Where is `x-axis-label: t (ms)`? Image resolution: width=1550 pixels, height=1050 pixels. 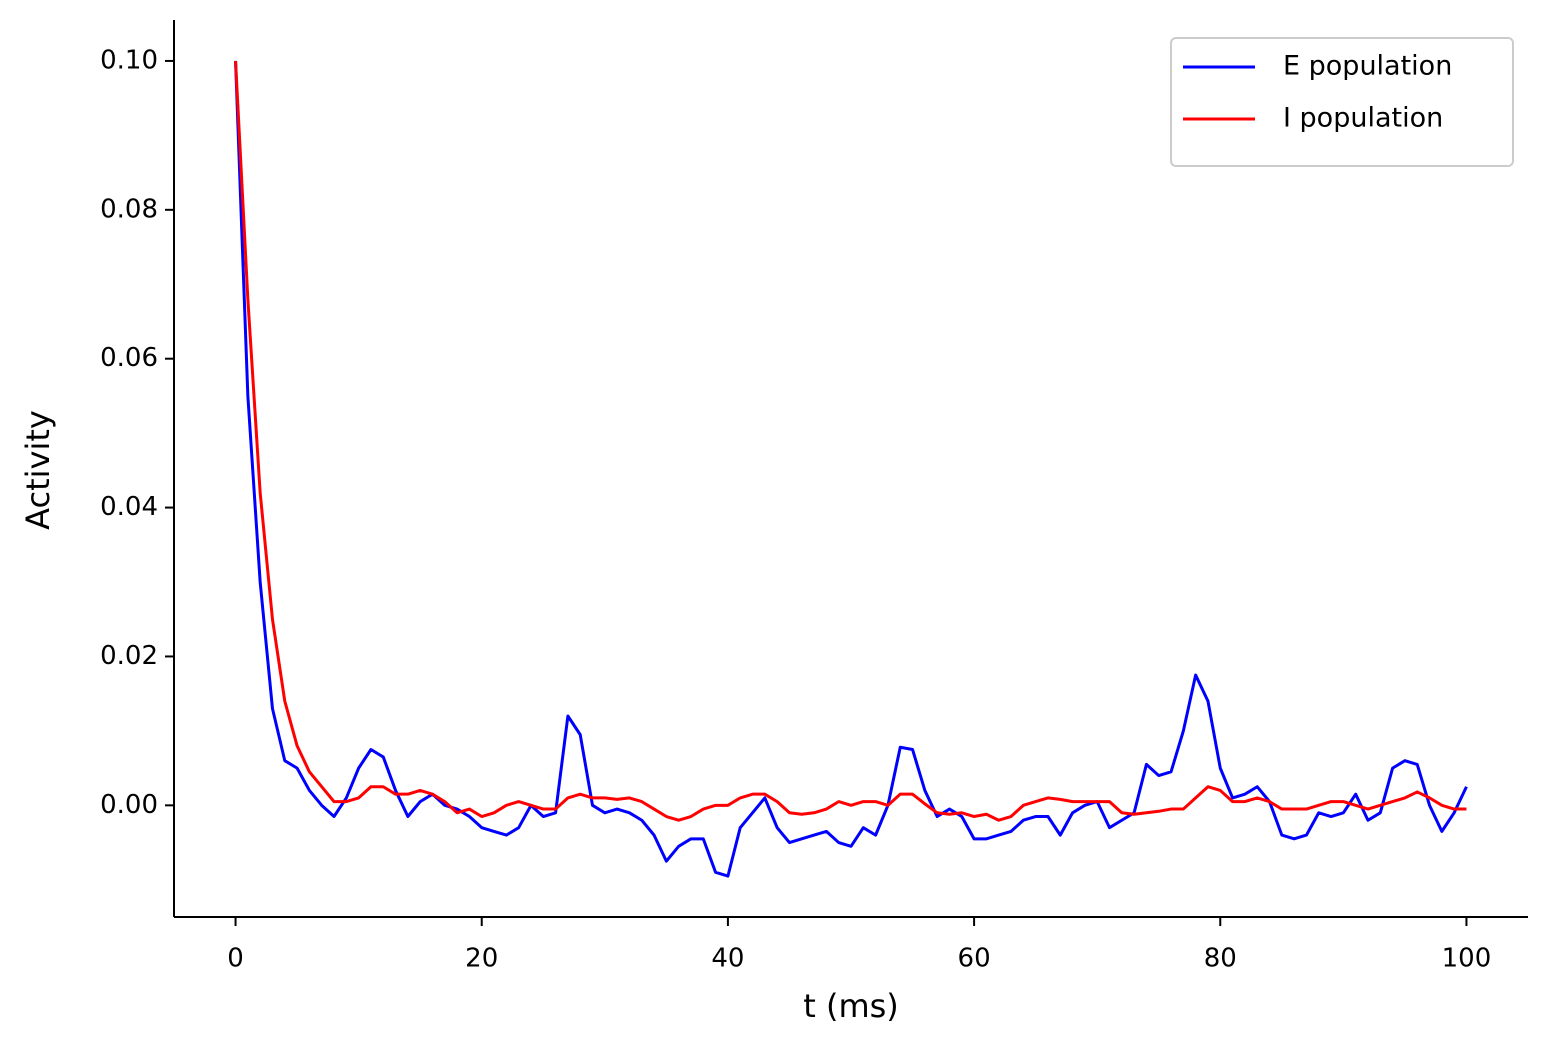
x-axis-label: t (ms) is located at coordinates (851, 1006).